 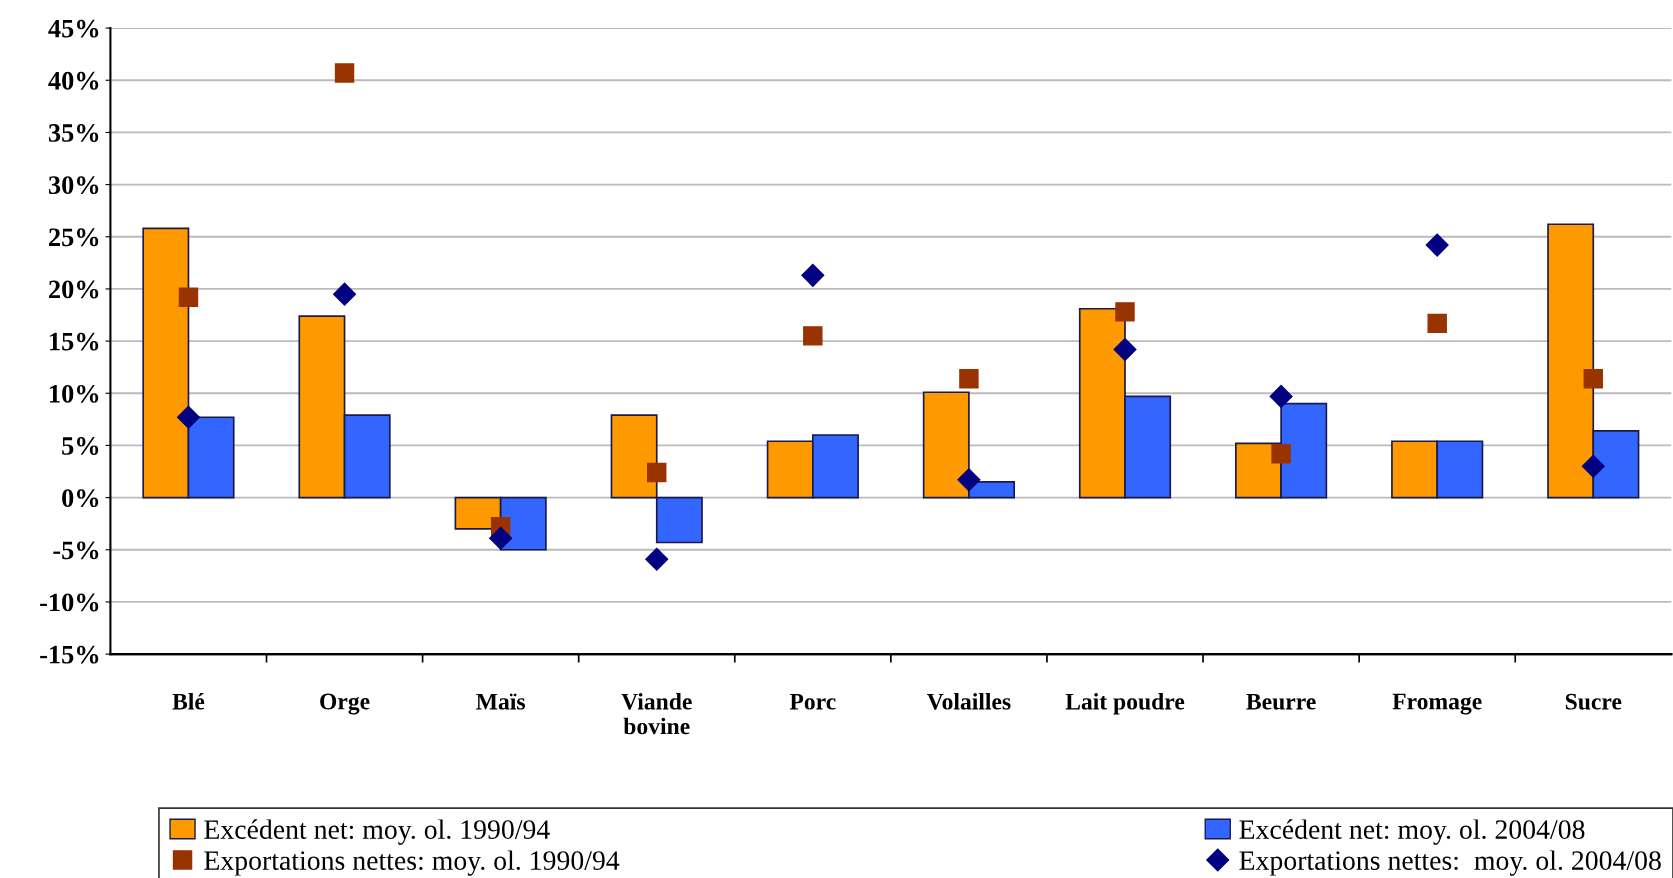 I want to click on y-tick-label: 10%, so click(x=74, y=393).